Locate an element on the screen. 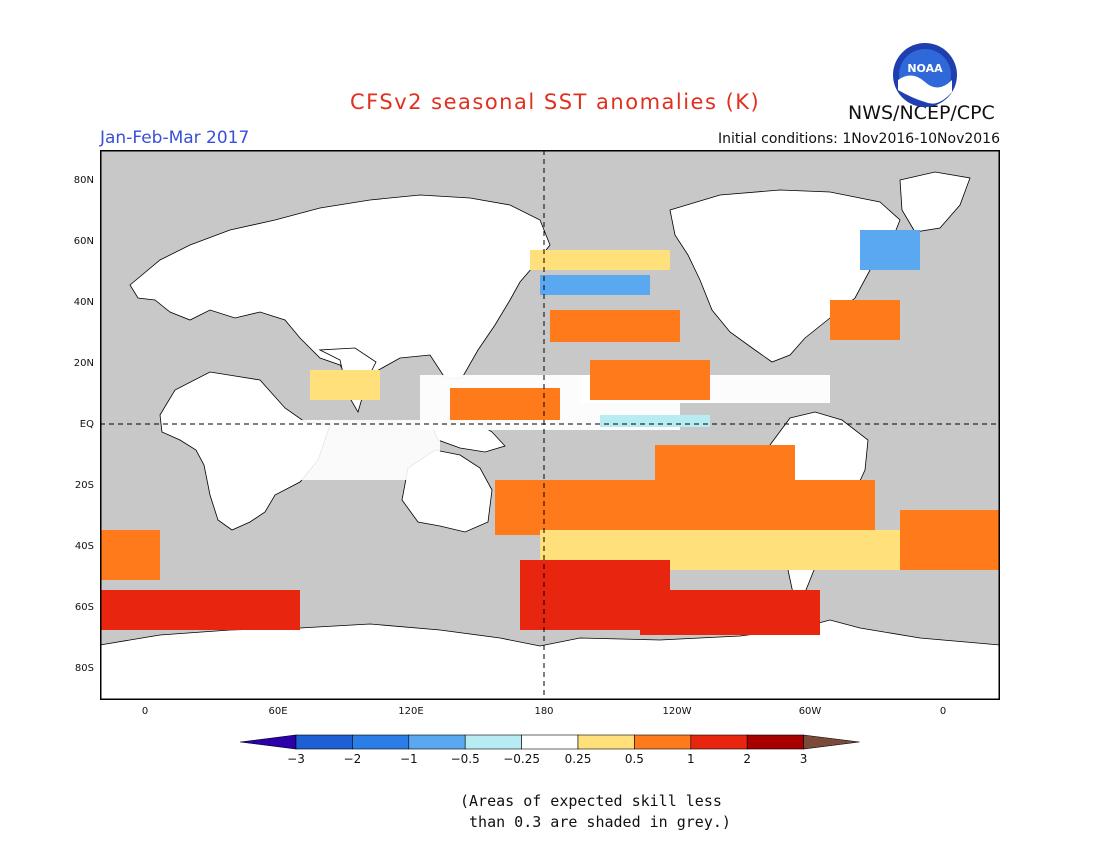 The image size is (1100, 850). colorbar-segments is located at coordinates (550, 742).